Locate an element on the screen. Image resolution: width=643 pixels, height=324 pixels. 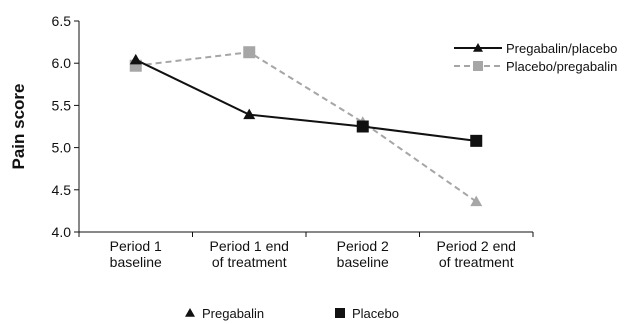
y-tick-label: 6.5 is located at coordinates (62, 21).